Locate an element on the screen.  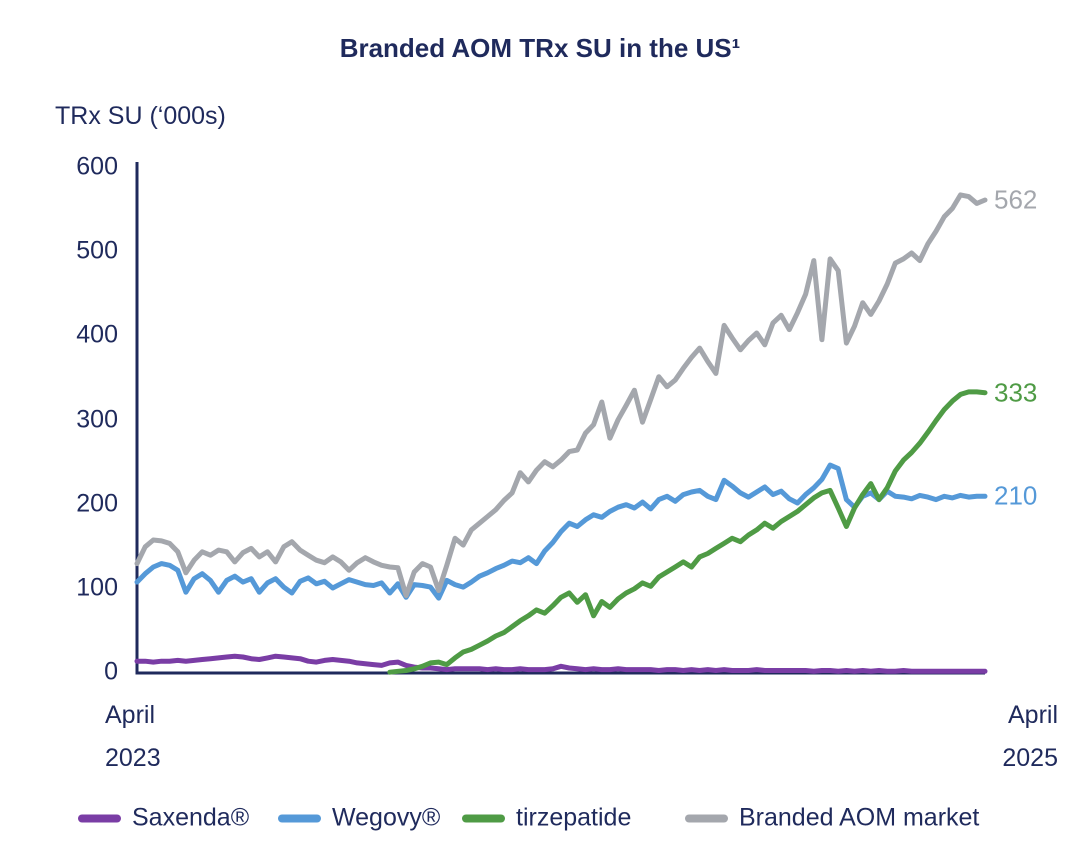
x-axis-start-year: 2023 is located at coordinates (133, 758).